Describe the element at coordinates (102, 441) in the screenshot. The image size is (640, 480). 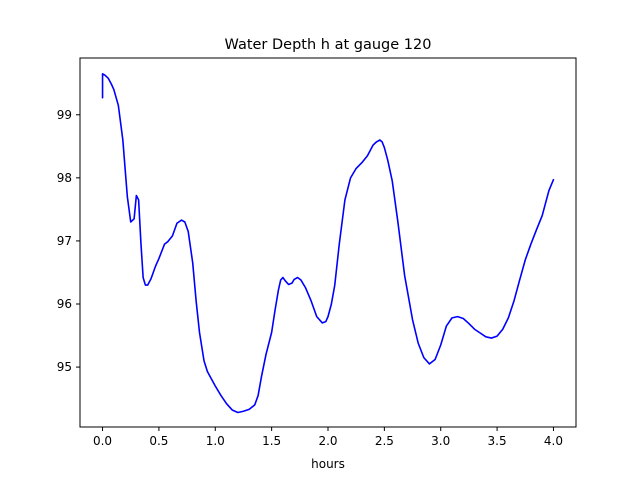
I see `x-tick-label: 0.0` at that location.